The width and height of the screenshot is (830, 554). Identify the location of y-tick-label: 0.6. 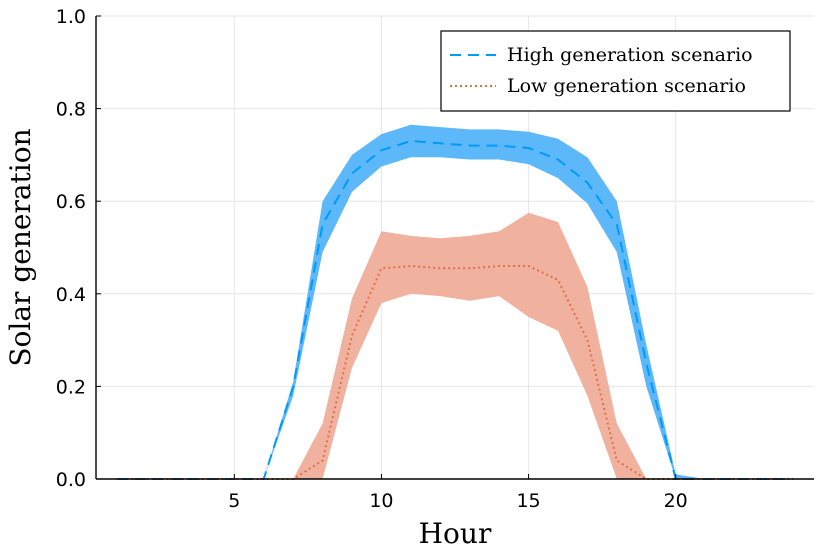
(71, 202).